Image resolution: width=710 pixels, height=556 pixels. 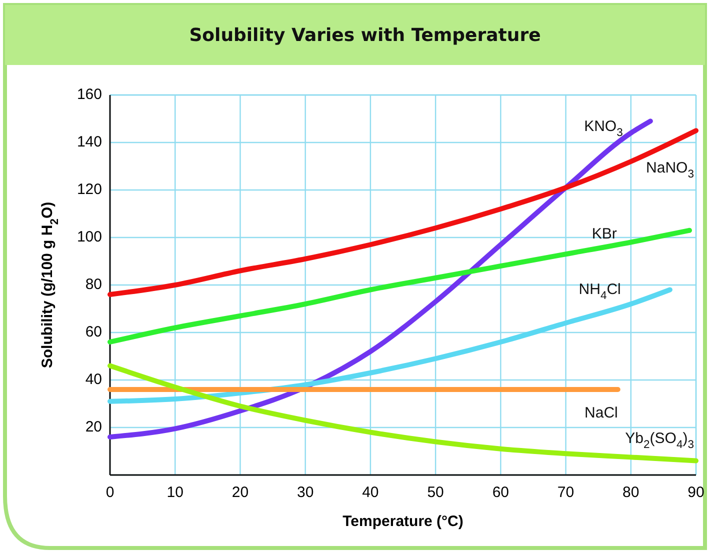 What do you see at coordinates (565, 492) in the screenshot?
I see `x-tick-label: 70` at bounding box center [565, 492].